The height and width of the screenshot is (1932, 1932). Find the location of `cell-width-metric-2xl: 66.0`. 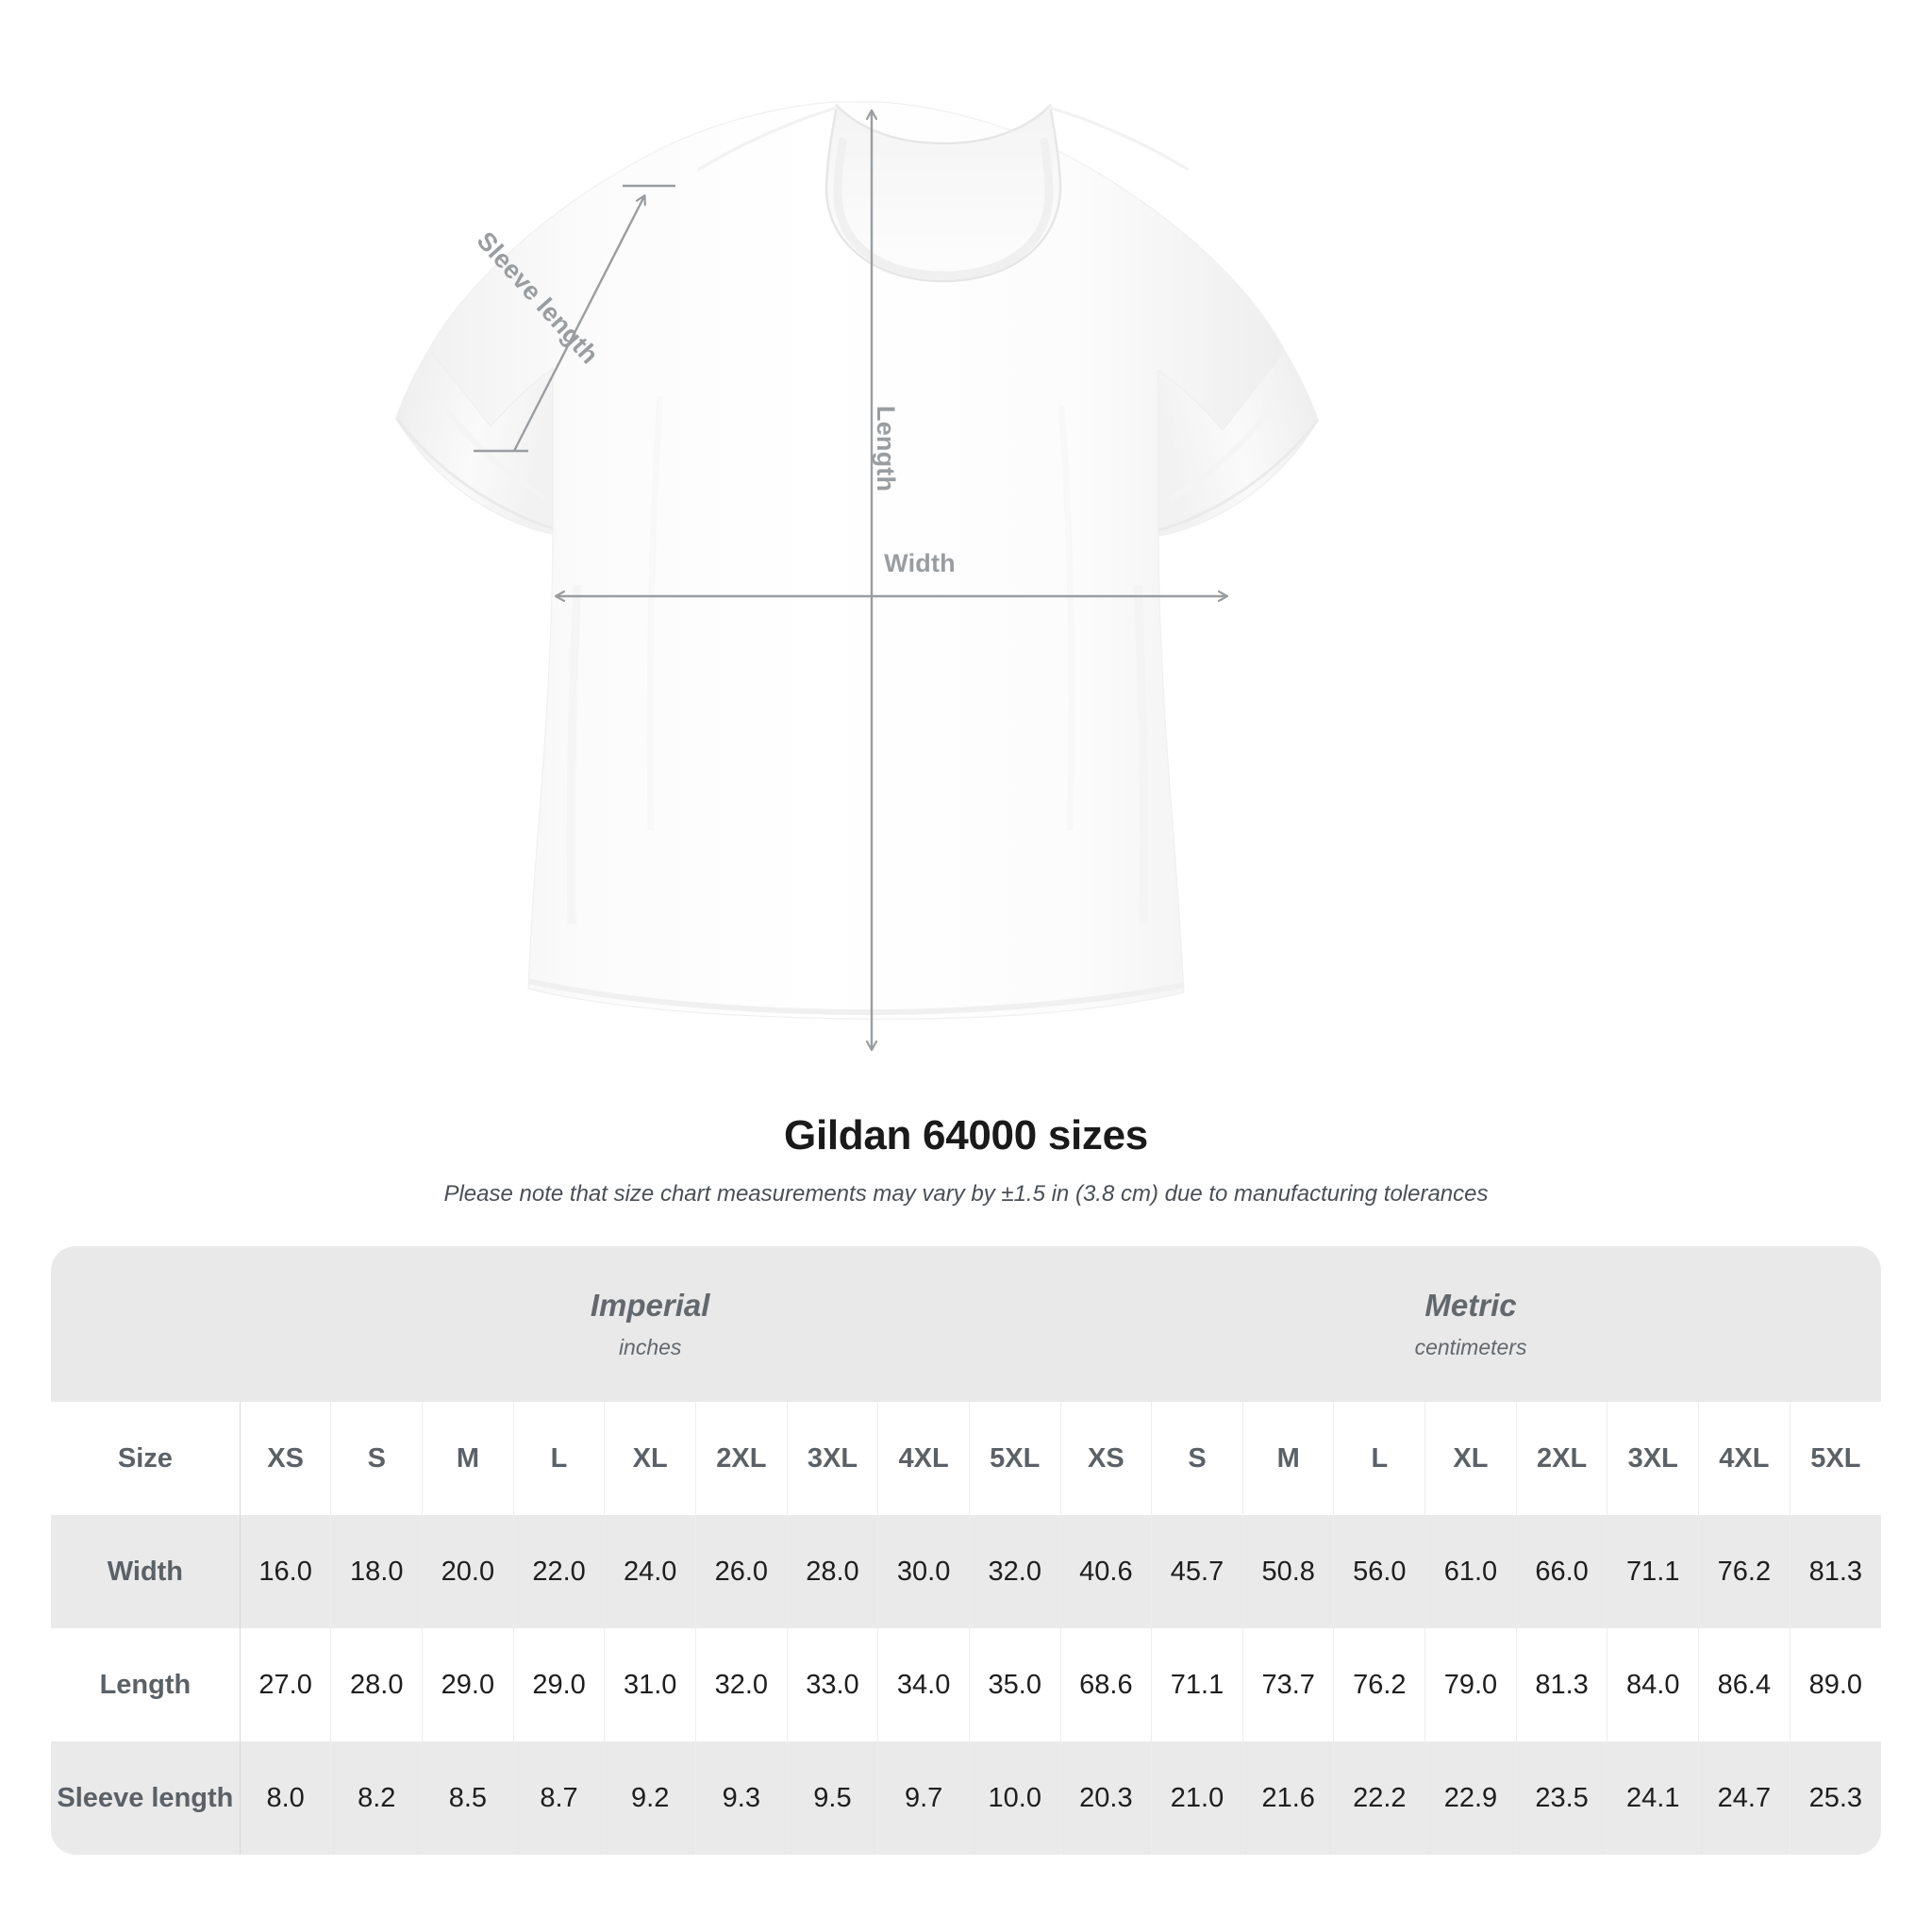

cell-width-metric-2xl: 66.0 is located at coordinates (1562, 1572).